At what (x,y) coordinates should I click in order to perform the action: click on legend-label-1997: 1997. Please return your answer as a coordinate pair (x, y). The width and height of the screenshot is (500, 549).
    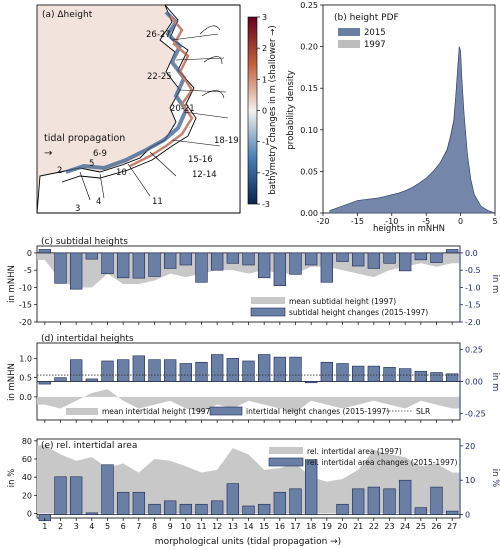
    Looking at the image, I should click on (375, 45).